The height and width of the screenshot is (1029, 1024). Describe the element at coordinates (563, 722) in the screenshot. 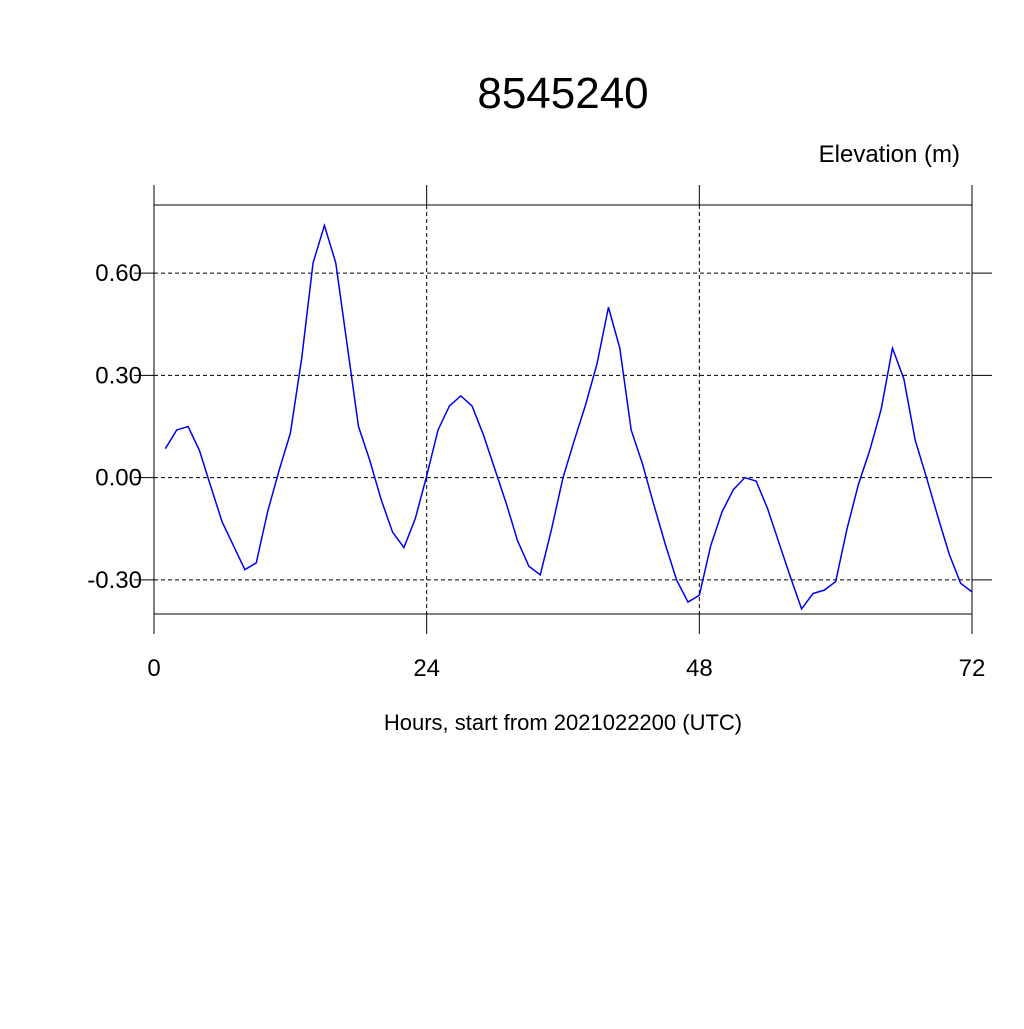

I see `x-axis-label: Hours, start from 2021022200 (UTC)` at that location.